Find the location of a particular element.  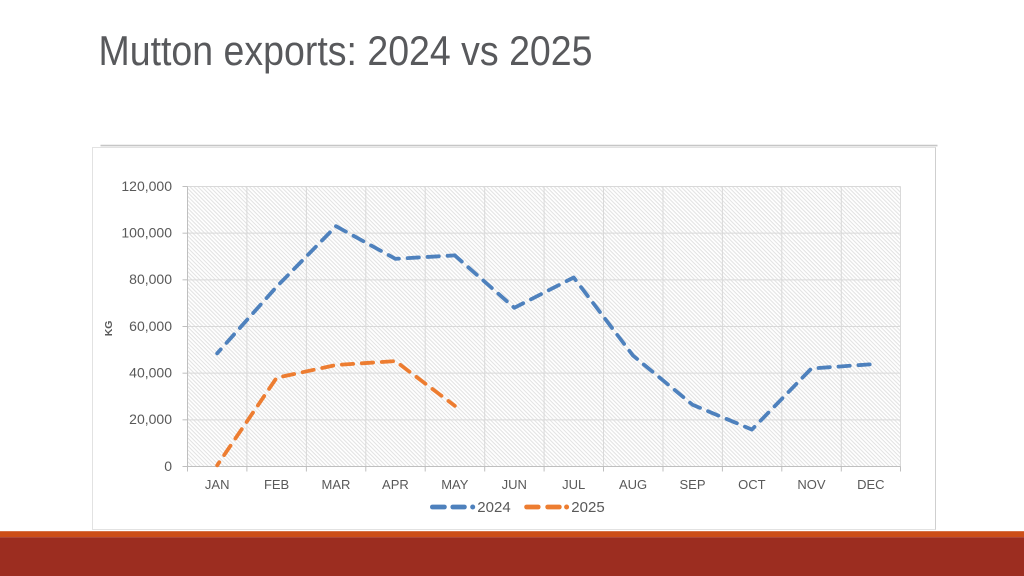

svg-text: Mutton exports: 2024 vs 2025 is located at coordinates (346, 50).